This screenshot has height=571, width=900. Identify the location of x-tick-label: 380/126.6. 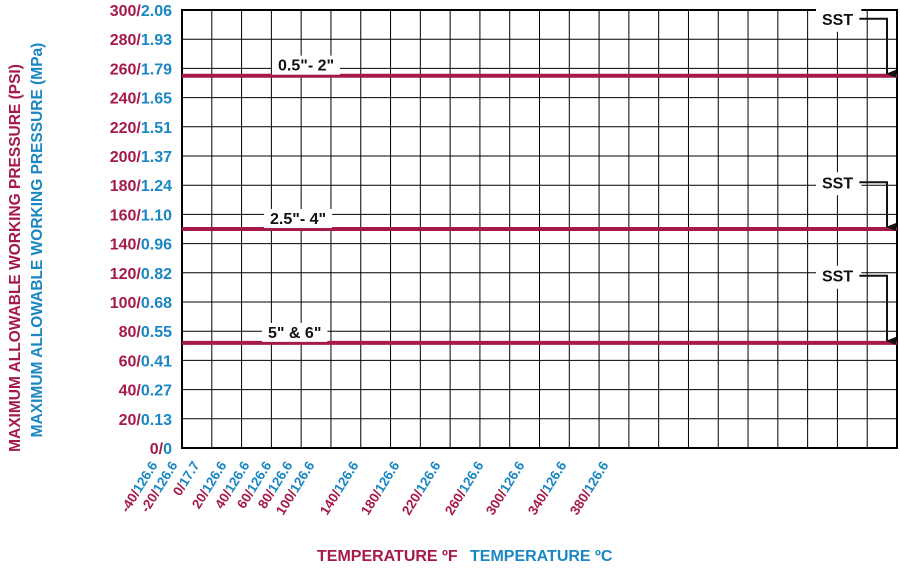
(589, 487).